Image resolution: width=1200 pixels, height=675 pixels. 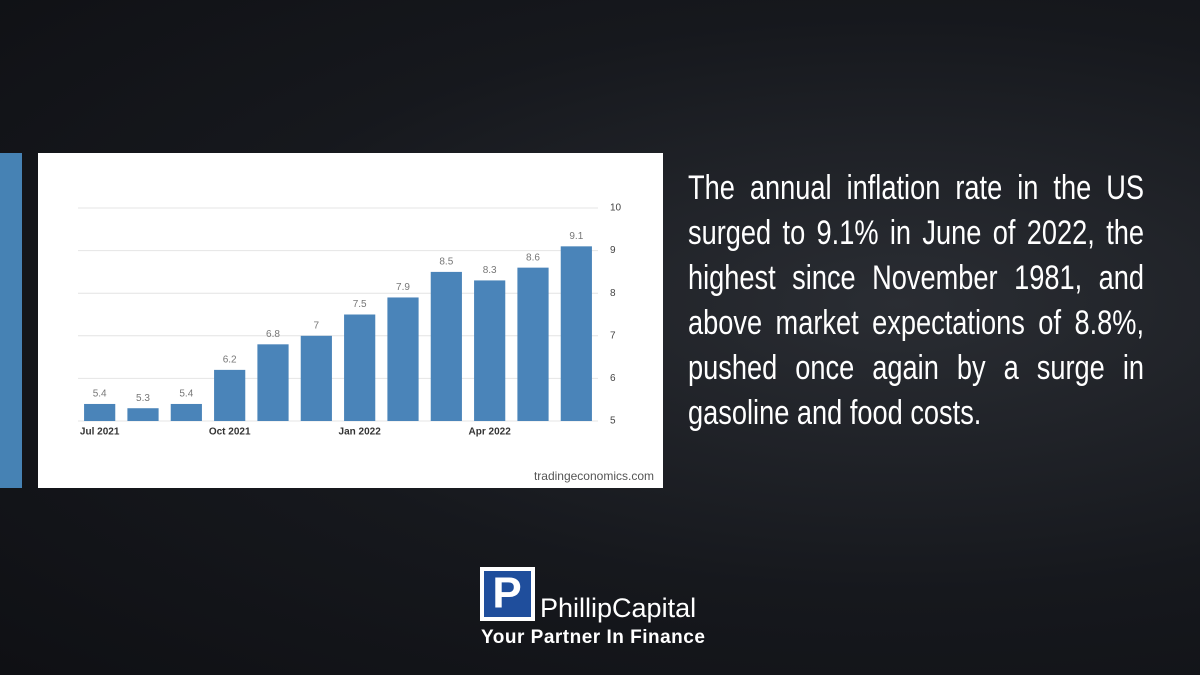 What do you see at coordinates (360, 432) in the screenshot?
I see `x-tick-label: Jan 2022` at bounding box center [360, 432].